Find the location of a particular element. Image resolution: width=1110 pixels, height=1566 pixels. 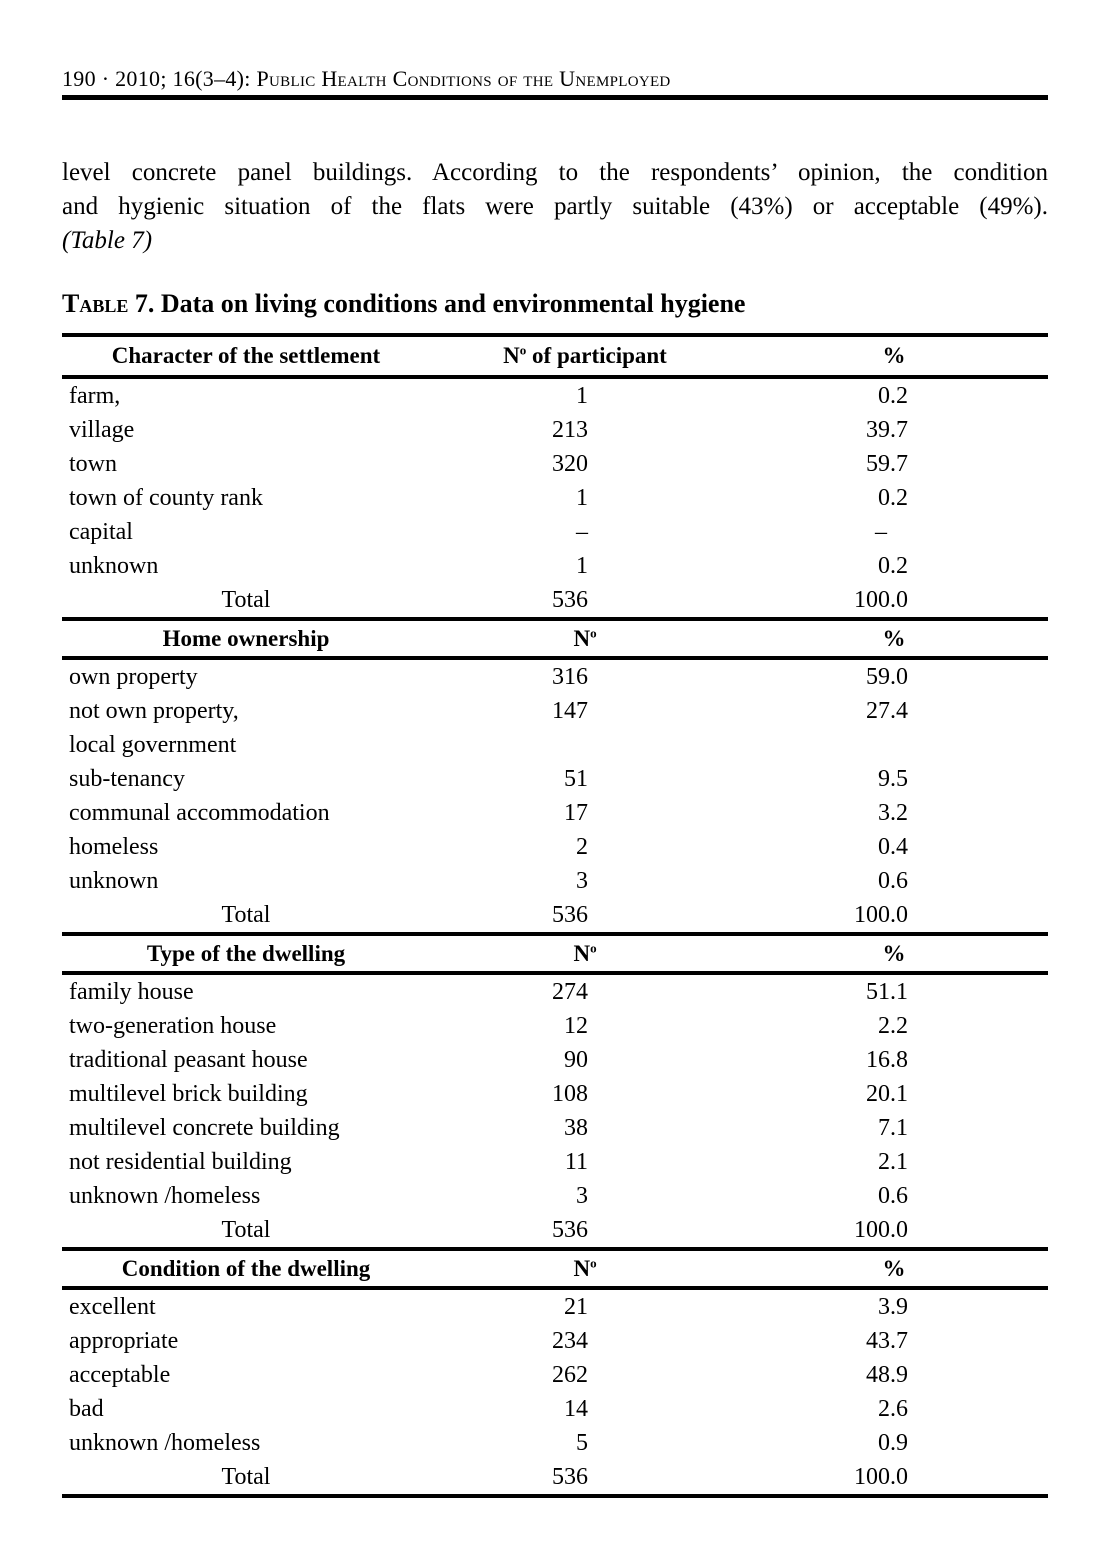

row-label: communal accommodation is located at coordinates (199, 812).